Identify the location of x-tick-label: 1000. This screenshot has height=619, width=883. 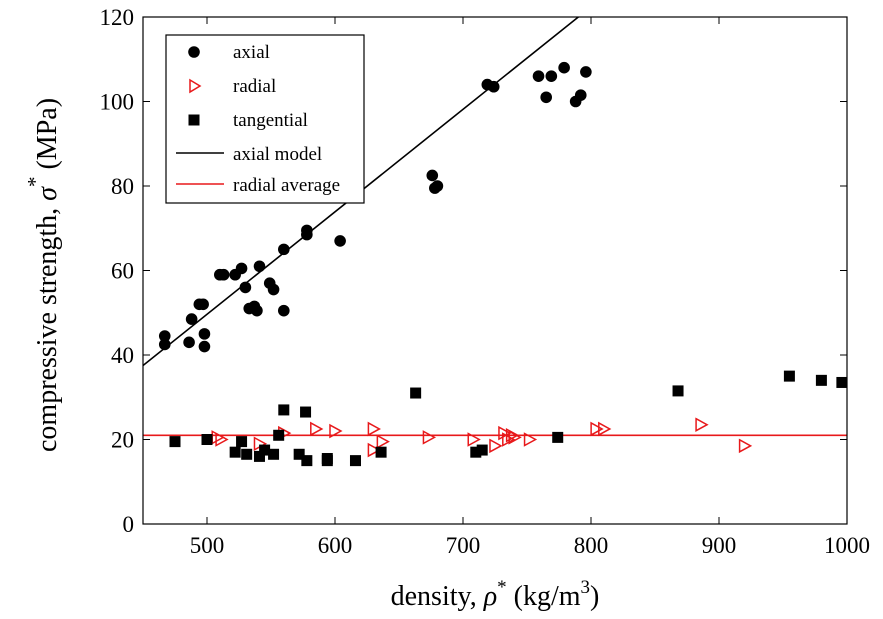
(847, 545).